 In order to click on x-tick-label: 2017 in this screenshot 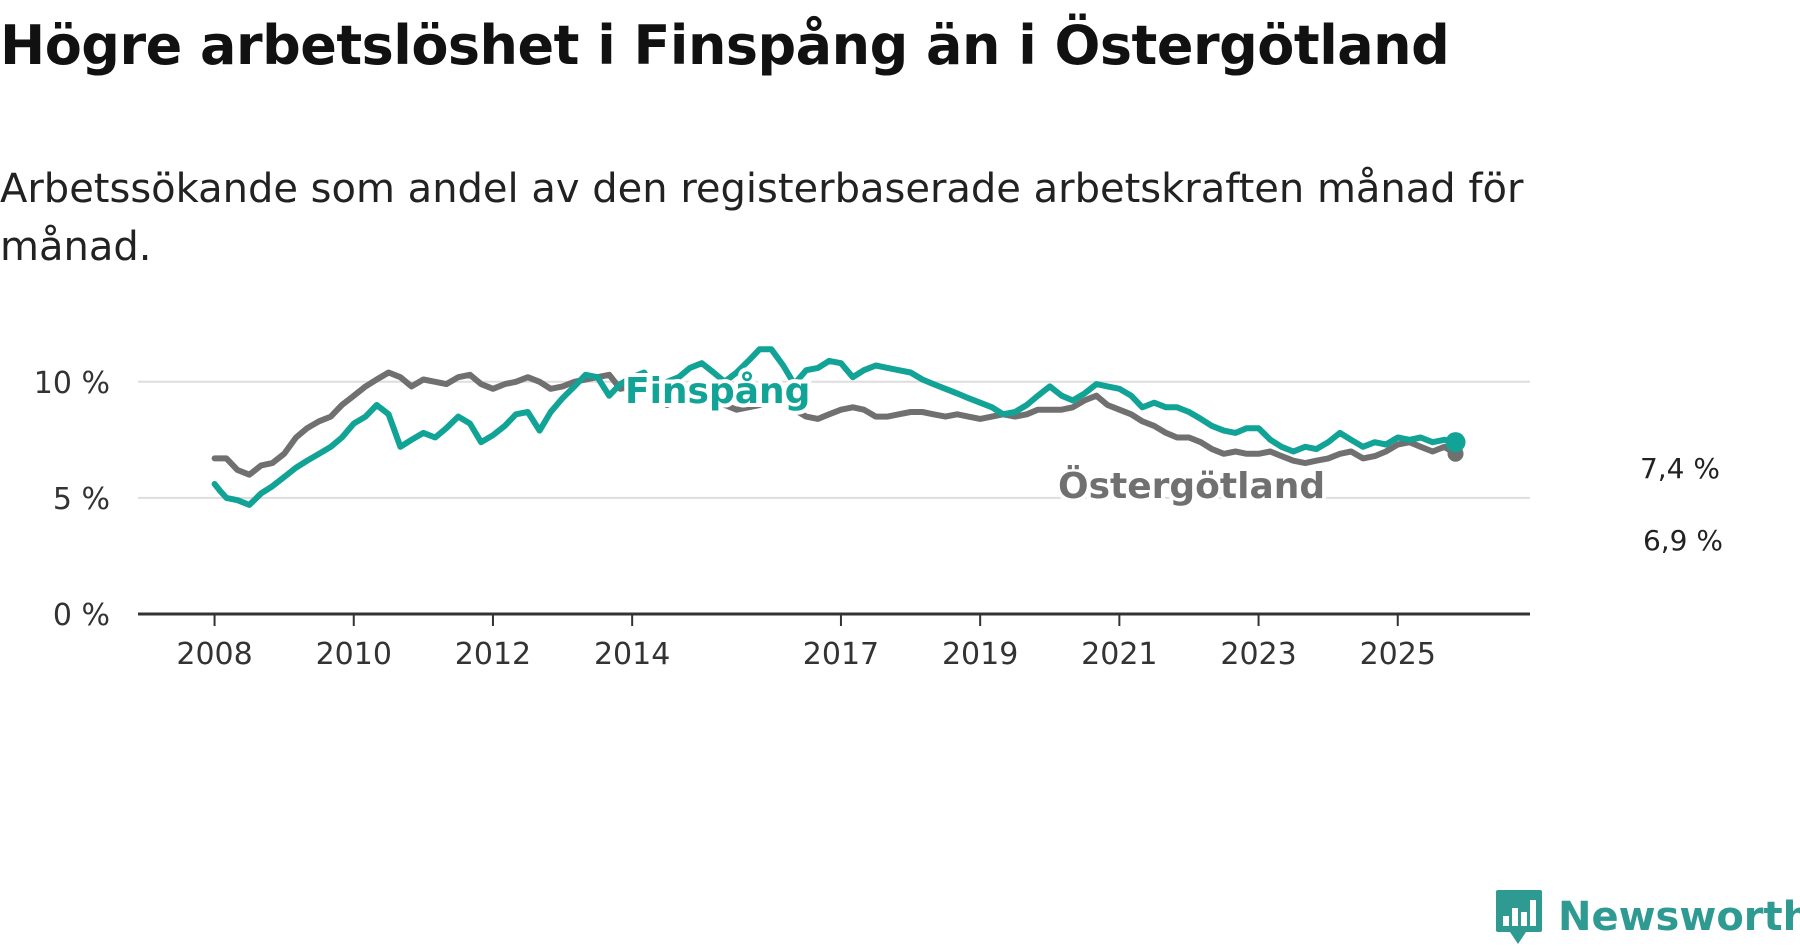, I will do `click(841, 654)`.